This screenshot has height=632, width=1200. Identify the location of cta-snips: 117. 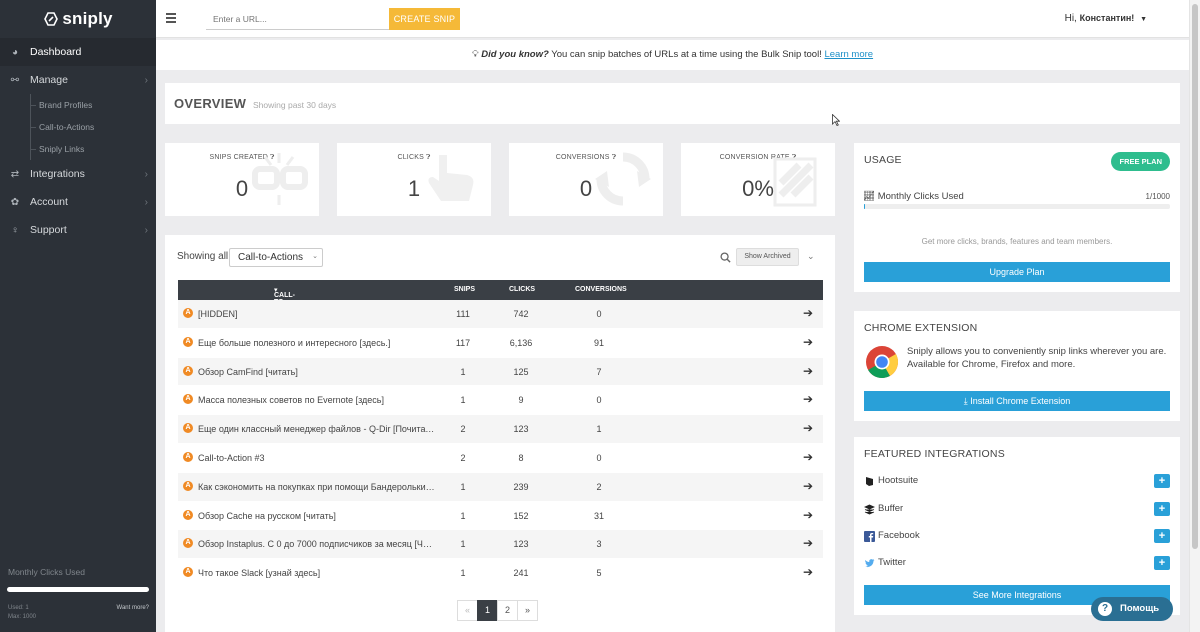
(463, 342).